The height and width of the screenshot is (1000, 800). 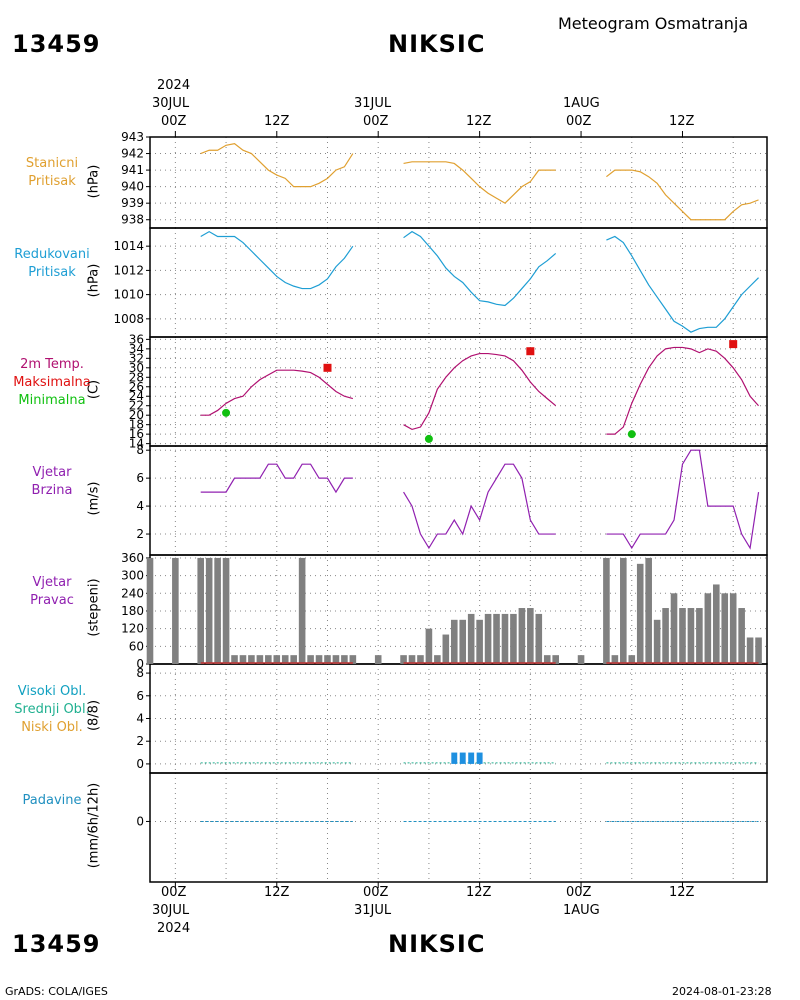 What do you see at coordinates (376, 121) in the screenshot?
I see `top-hour-label-3: 00Z` at bounding box center [376, 121].